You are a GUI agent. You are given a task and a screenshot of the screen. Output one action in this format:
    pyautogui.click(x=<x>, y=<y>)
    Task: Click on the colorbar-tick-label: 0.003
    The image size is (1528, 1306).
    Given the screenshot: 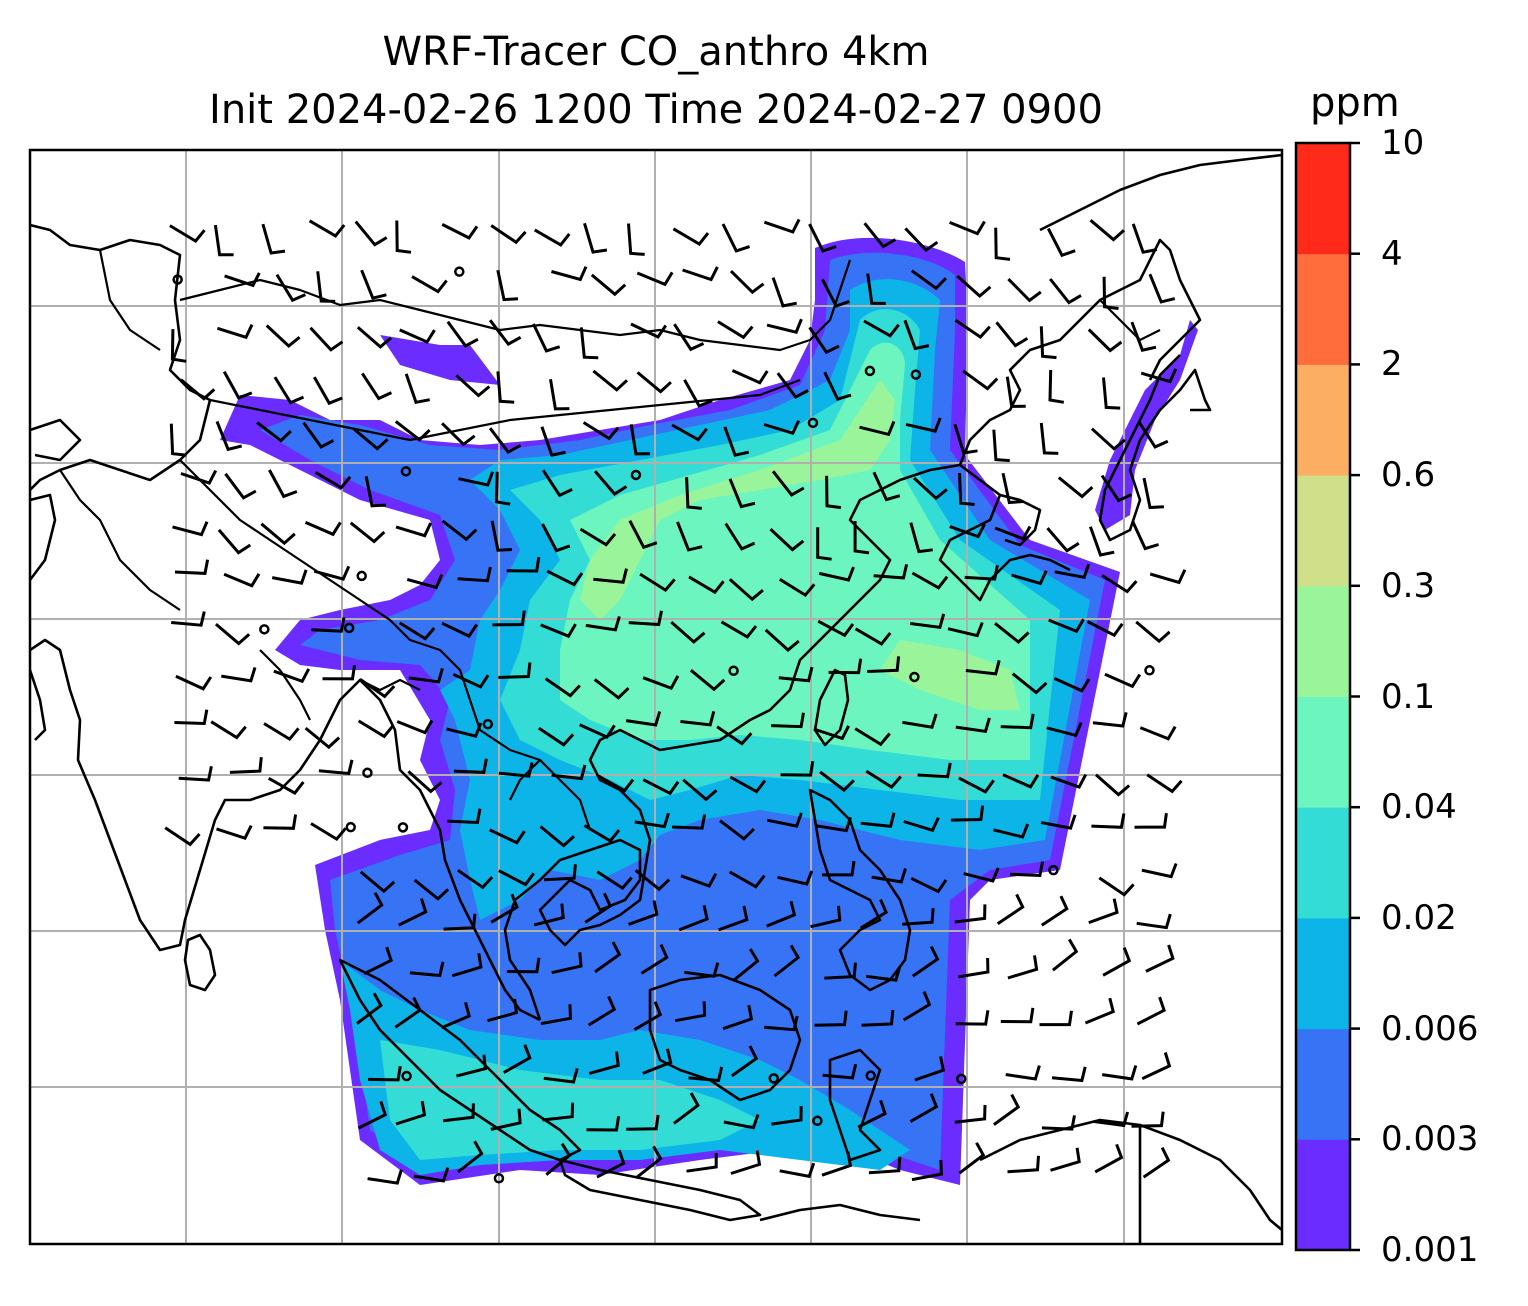 What is the action you would take?
    pyautogui.click(x=1430, y=1139)
    